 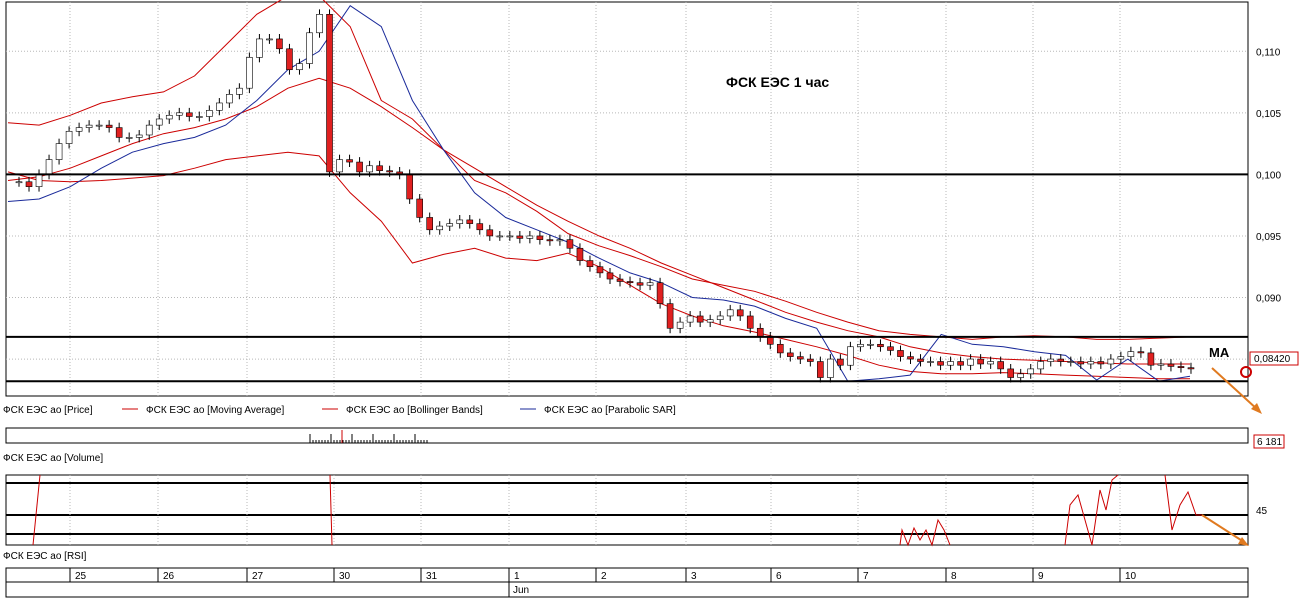 What do you see at coordinates (1236, 390) in the screenshot?
I see `ma-arrow-icon` at bounding box center [1236, 390].